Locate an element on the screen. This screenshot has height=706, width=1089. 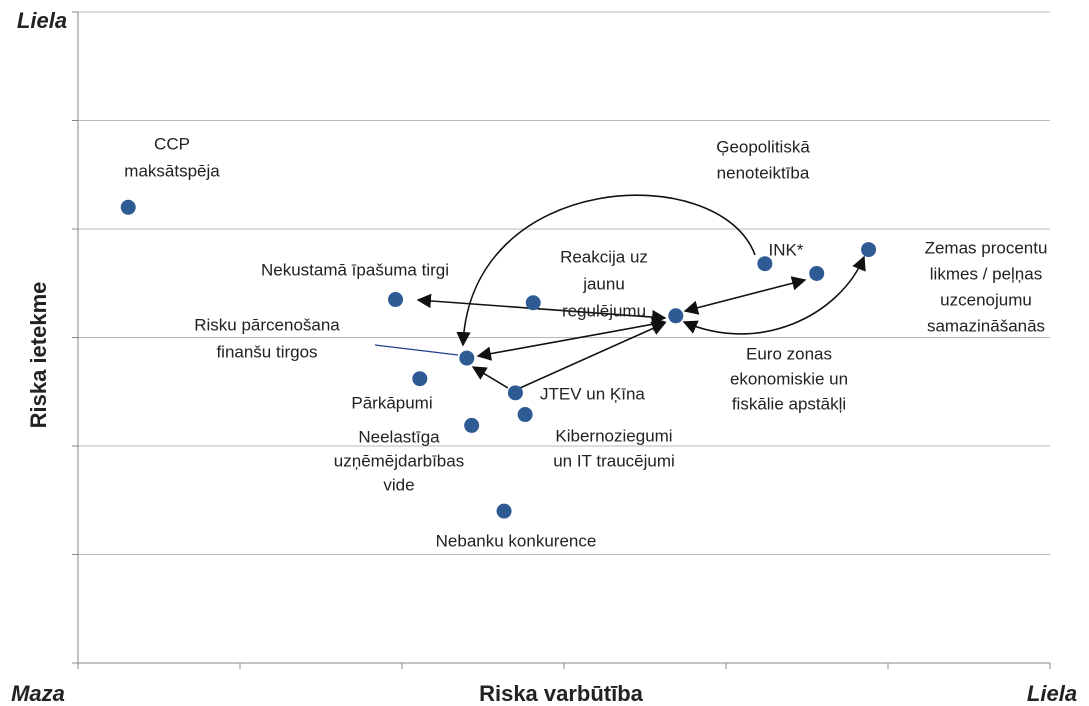
point-label: uzcenojumu is located at coordinates (986, 299).